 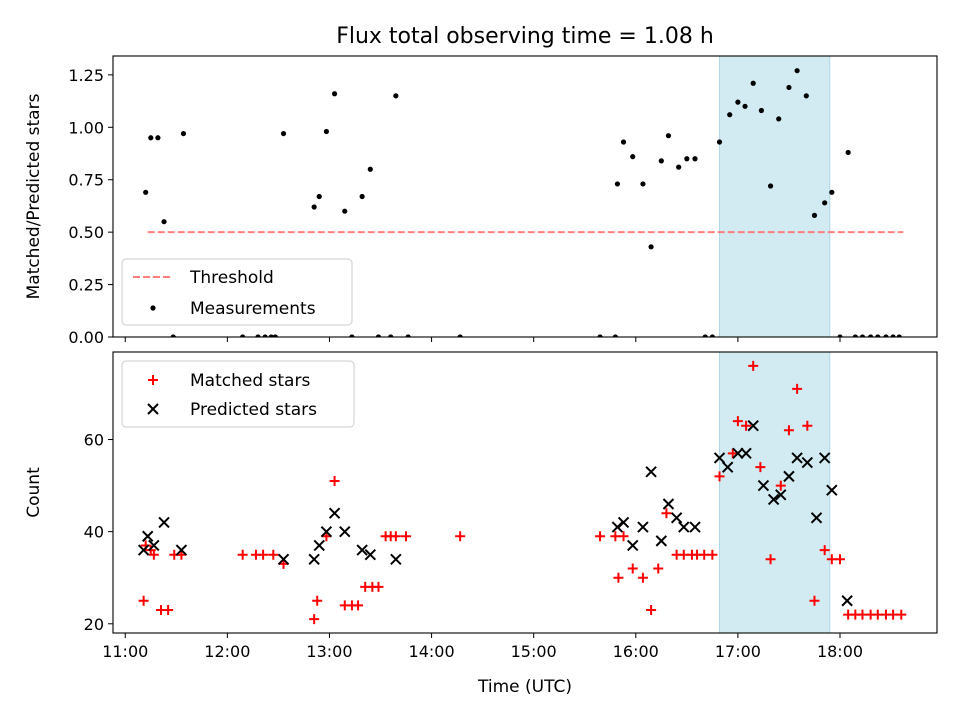 What do you see at coordinates (775, 196) in the screenshot?
I see `top-observing-window` at bounding box center [775, 196].